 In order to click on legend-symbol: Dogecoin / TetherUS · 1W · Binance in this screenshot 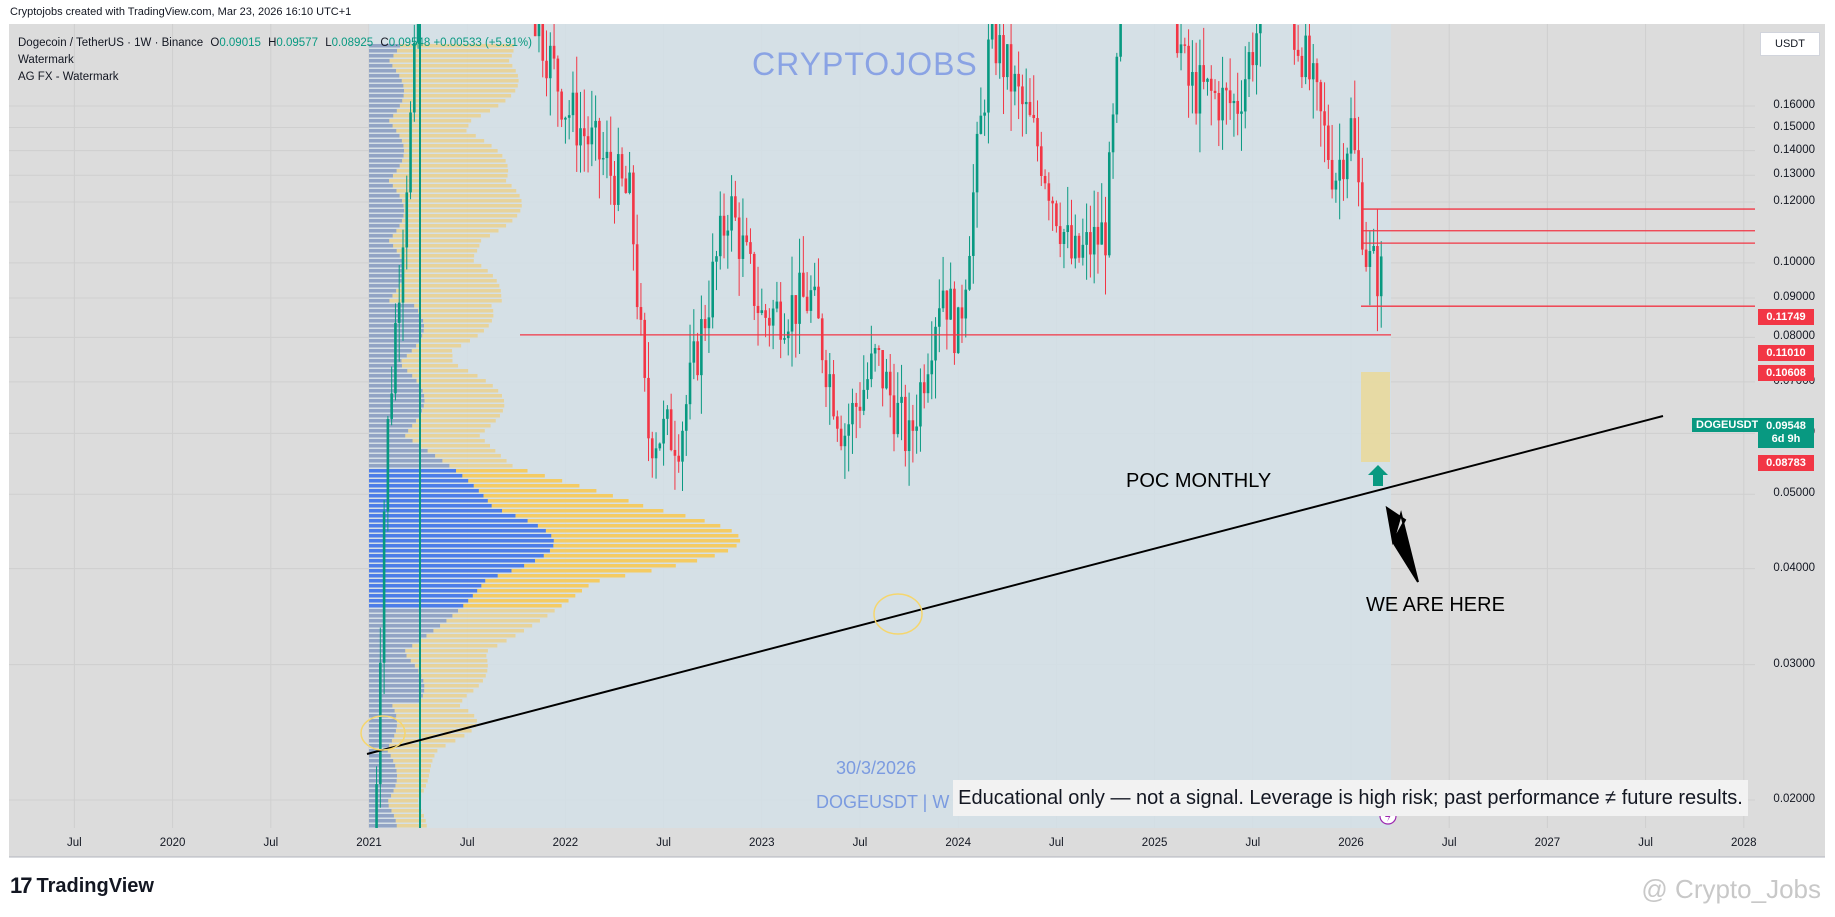, I will do `click(111, 43)`.